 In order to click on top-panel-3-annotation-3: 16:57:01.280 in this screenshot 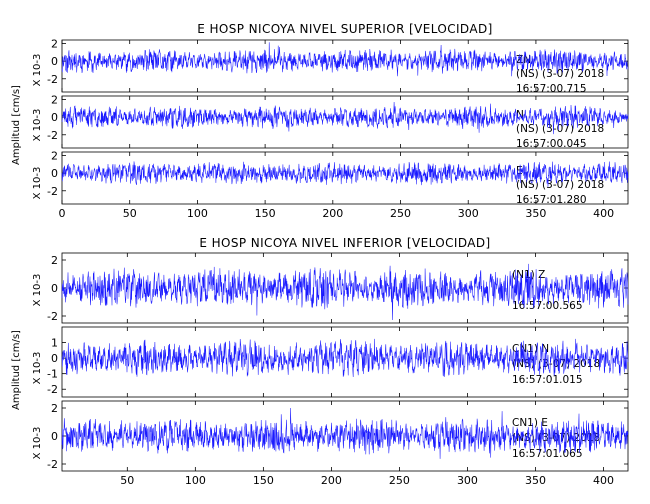, I will do `click(551, 200)`.